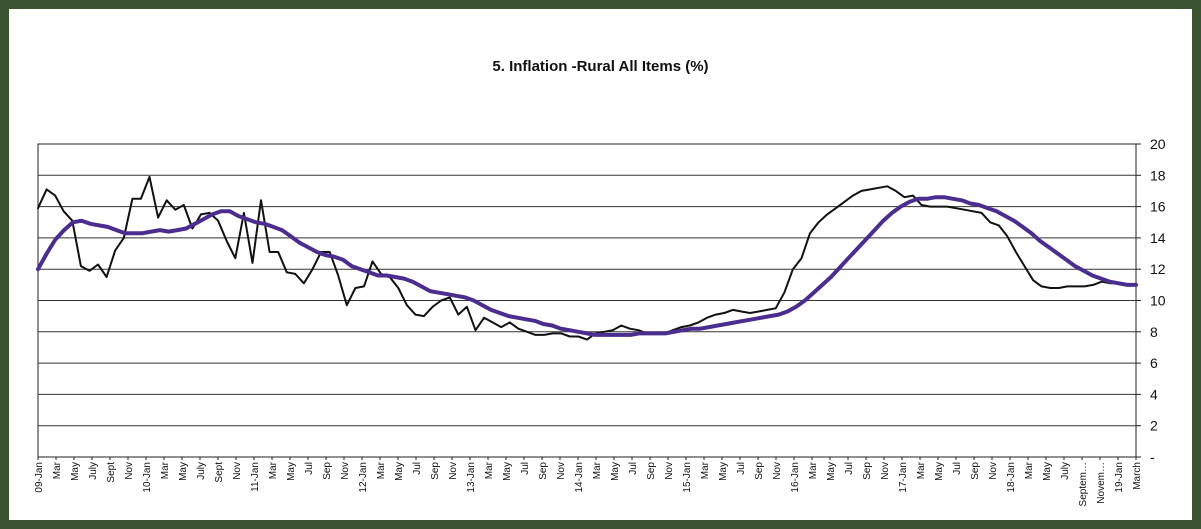  Describe the element at coordinates (1158, 207) in the screenshot. I see `y-tick-label: 16` at that location.